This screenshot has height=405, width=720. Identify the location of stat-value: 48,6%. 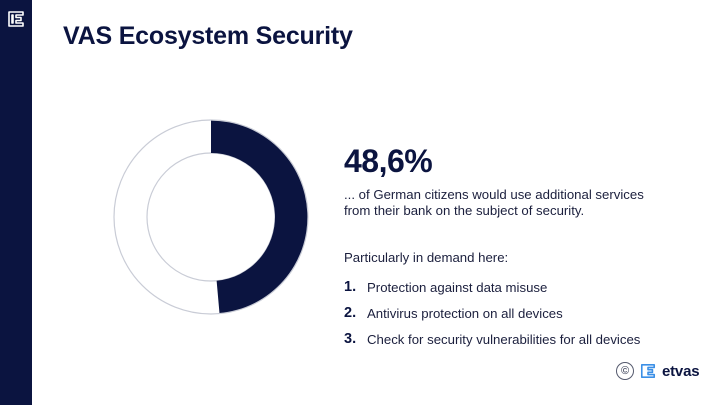
(388, 161).